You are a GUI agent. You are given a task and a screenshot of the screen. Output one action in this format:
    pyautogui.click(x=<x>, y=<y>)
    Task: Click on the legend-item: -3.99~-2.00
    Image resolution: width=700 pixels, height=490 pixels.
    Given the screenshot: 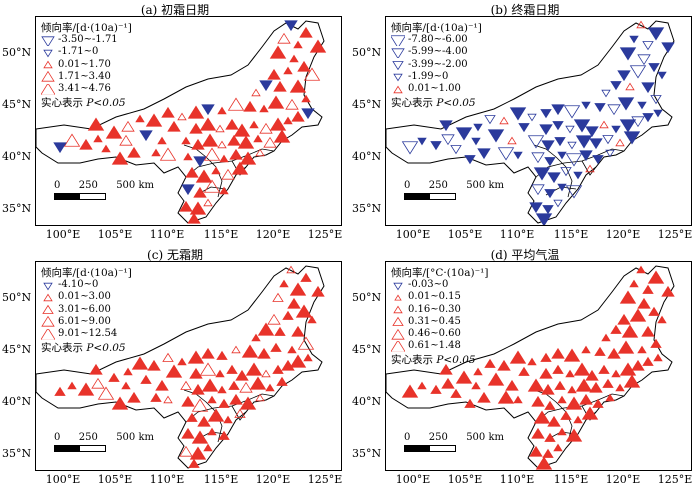 What is the action you would take?
    pyautogui.click(x=436, y=65)
    